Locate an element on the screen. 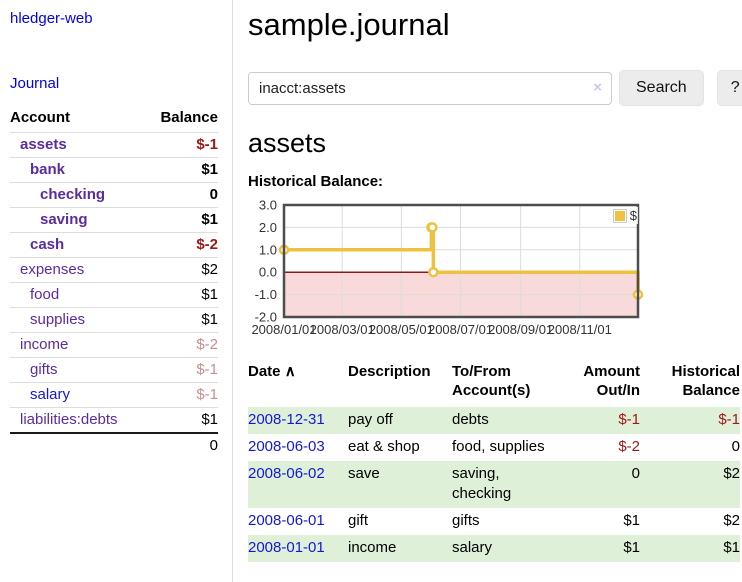  legend-swatch-icon is located at coordinates (619, 215).